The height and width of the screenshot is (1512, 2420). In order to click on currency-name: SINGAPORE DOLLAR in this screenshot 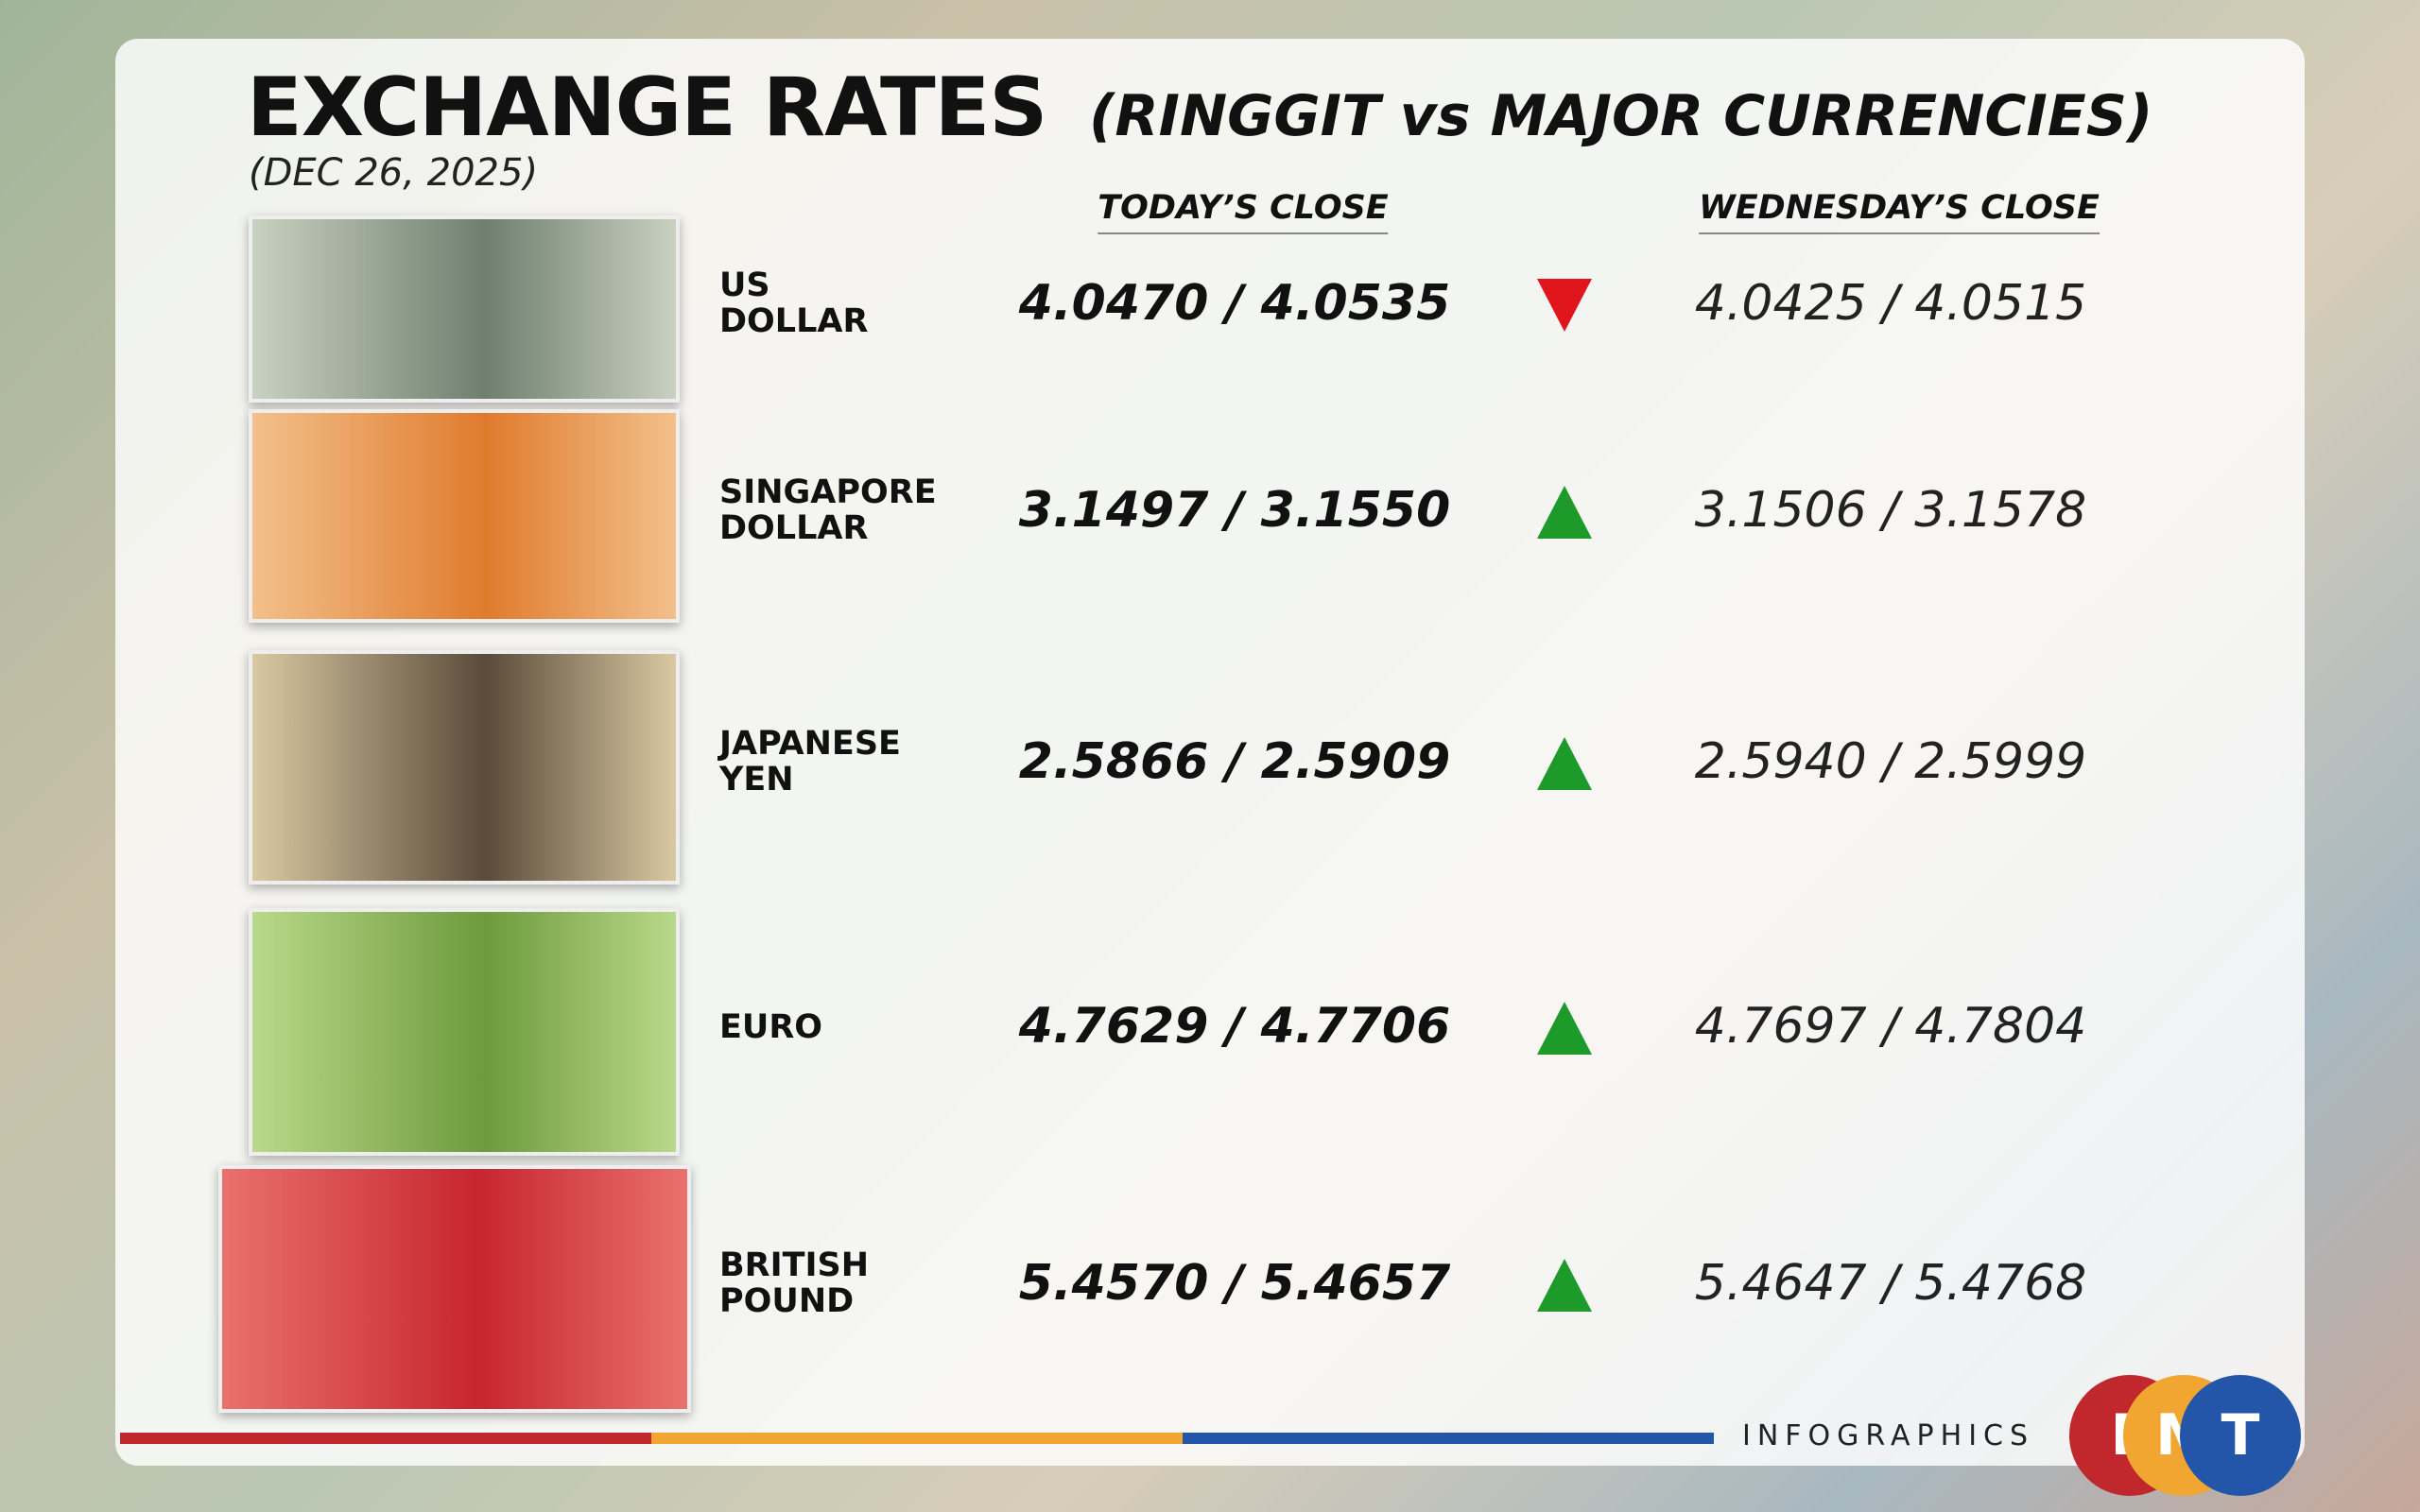, I will do `click(828, 510)`.